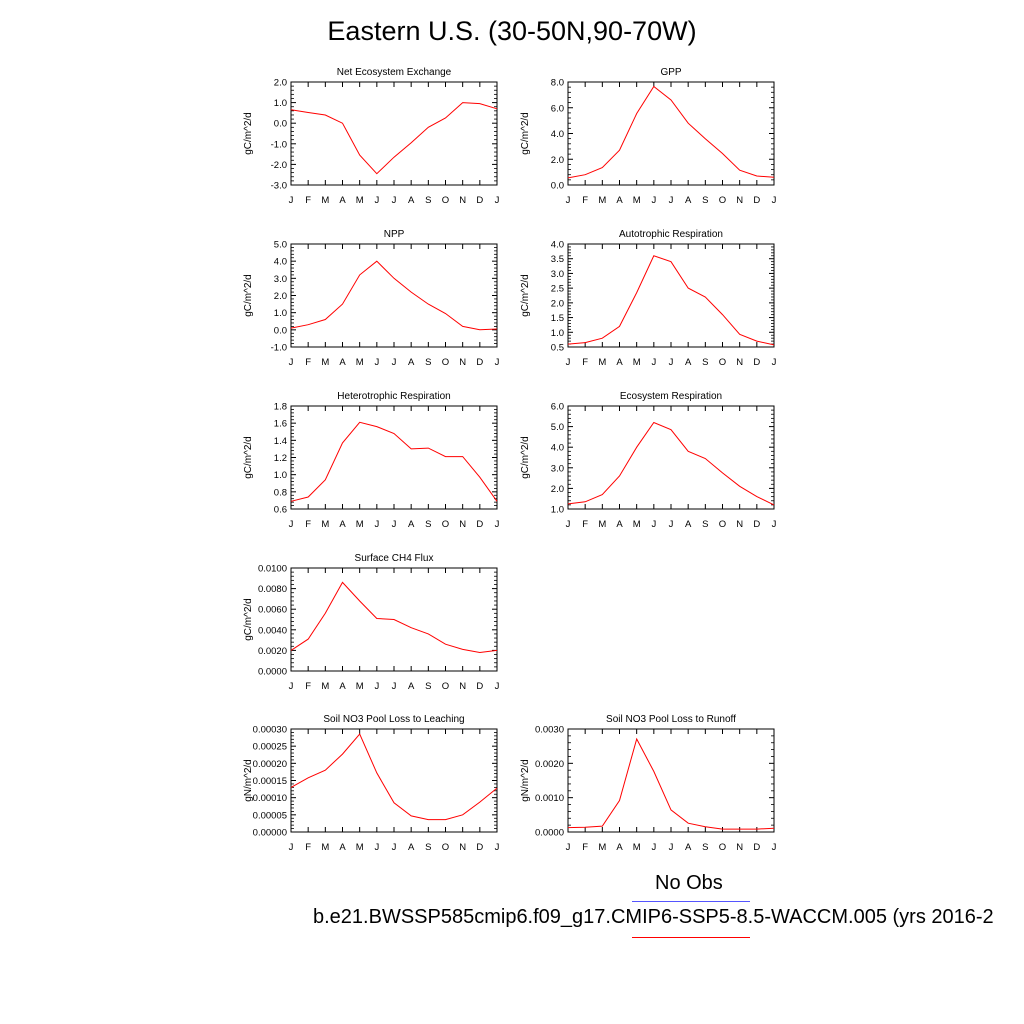 The image size is (1024, 1024). Describe the element at coordinates (272, 589) in the screenshot. I see `y-tick-label: 0.0080` at that location.